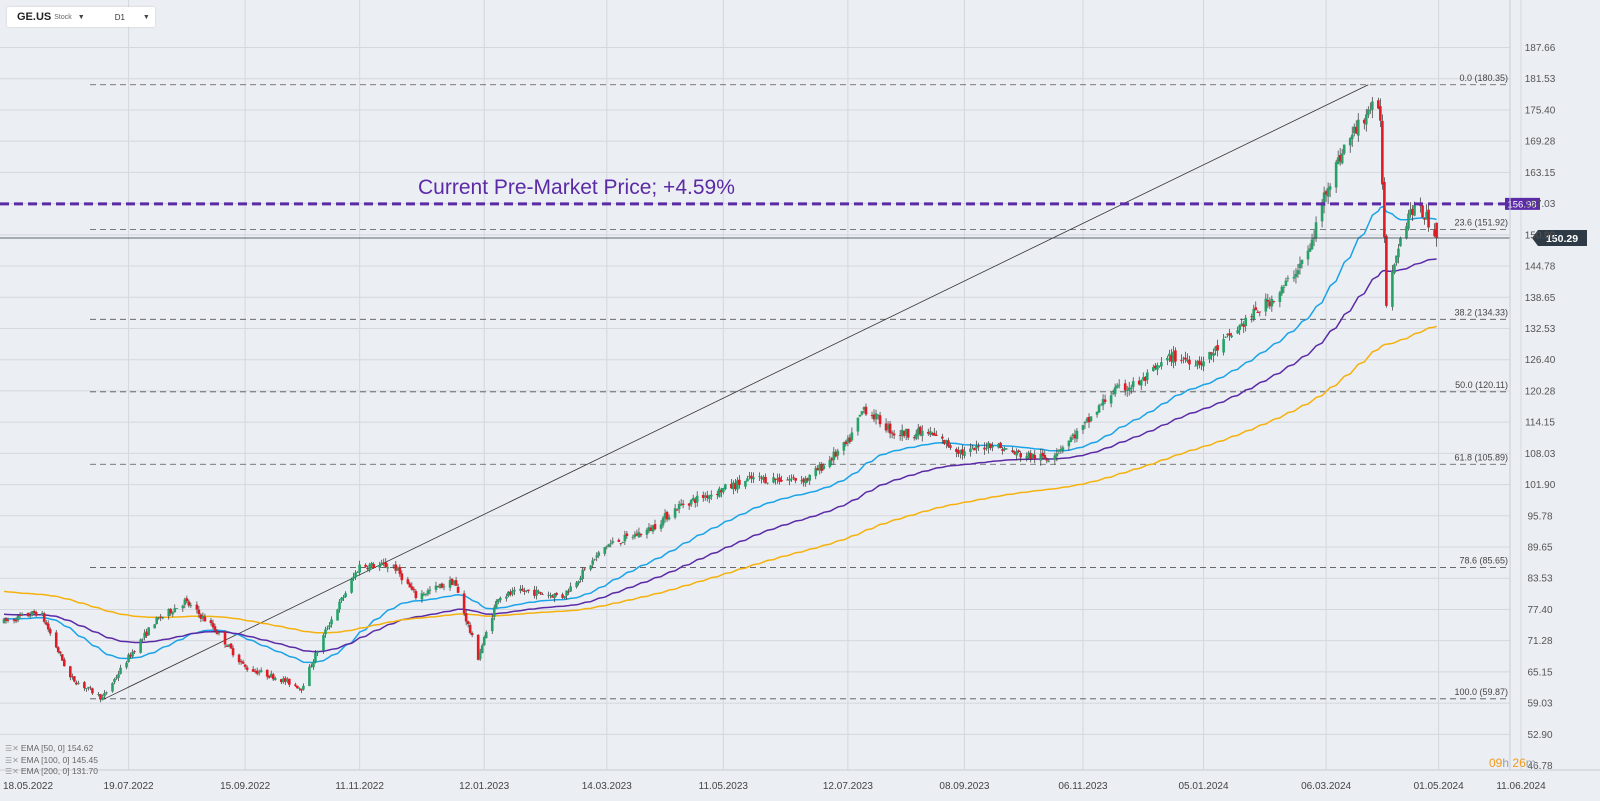  Describe the element at coordinates (49, 748) in the screenshot. I see `legend-ema-50: ☰✕ EMA [50, 0] 154.62` at that location.